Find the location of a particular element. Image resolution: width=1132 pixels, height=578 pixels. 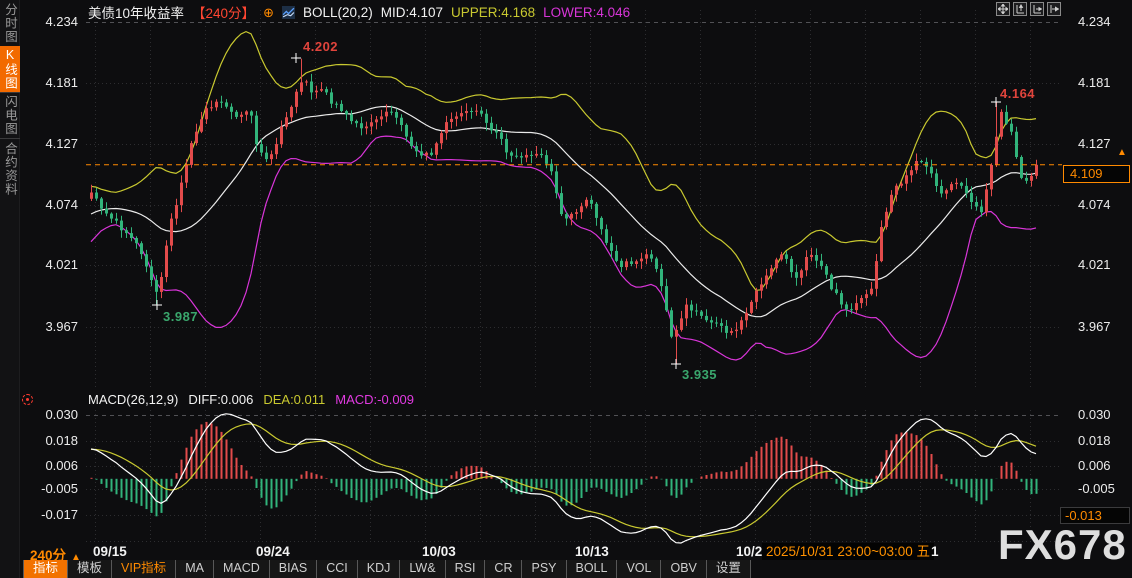

macd-value-badge: -0.013 is located at coordinates (1095, 515).